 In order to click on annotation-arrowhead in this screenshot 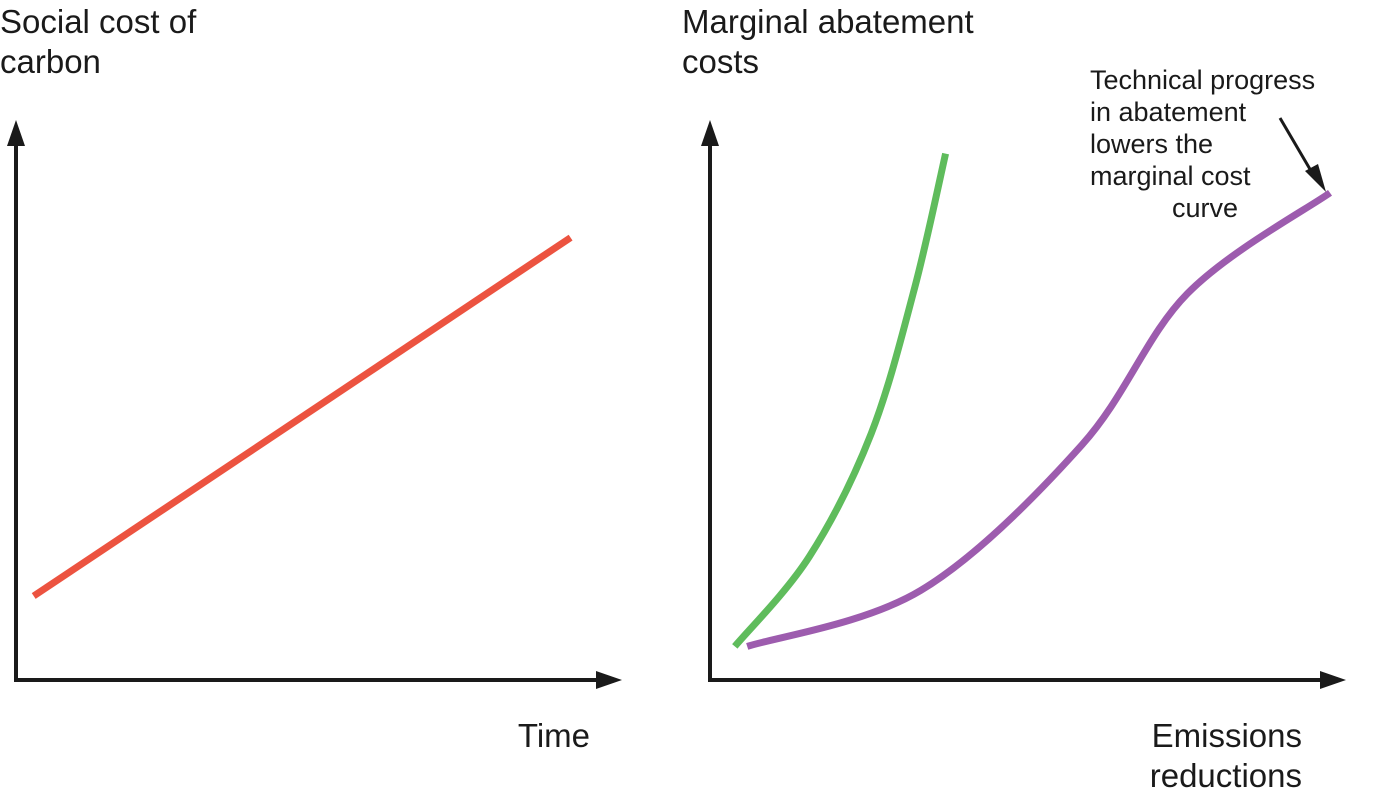, I will do `click(1315, 178)`.